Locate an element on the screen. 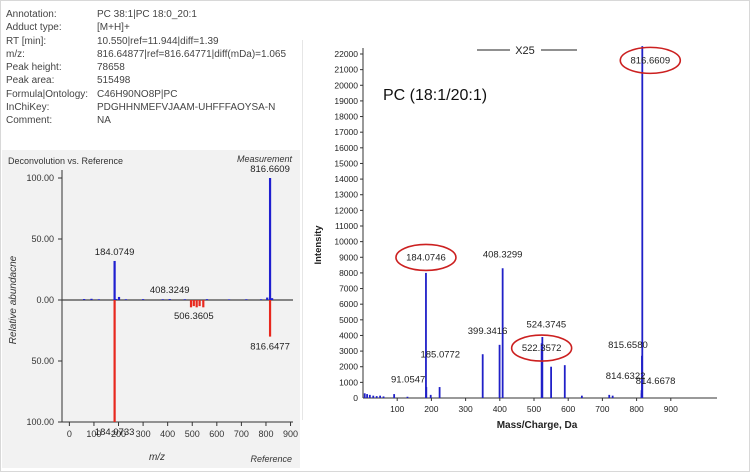  metadata-key: InChiKey: is located at coordinates (28, 108).